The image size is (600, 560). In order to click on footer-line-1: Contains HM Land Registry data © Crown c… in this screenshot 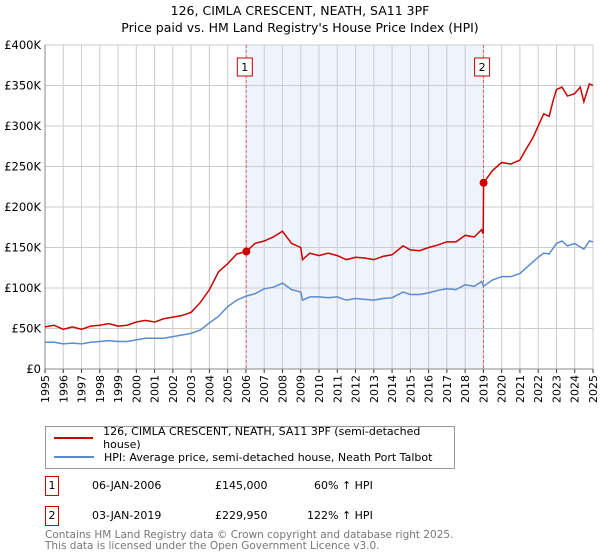, I will do `click(249, 535)`.